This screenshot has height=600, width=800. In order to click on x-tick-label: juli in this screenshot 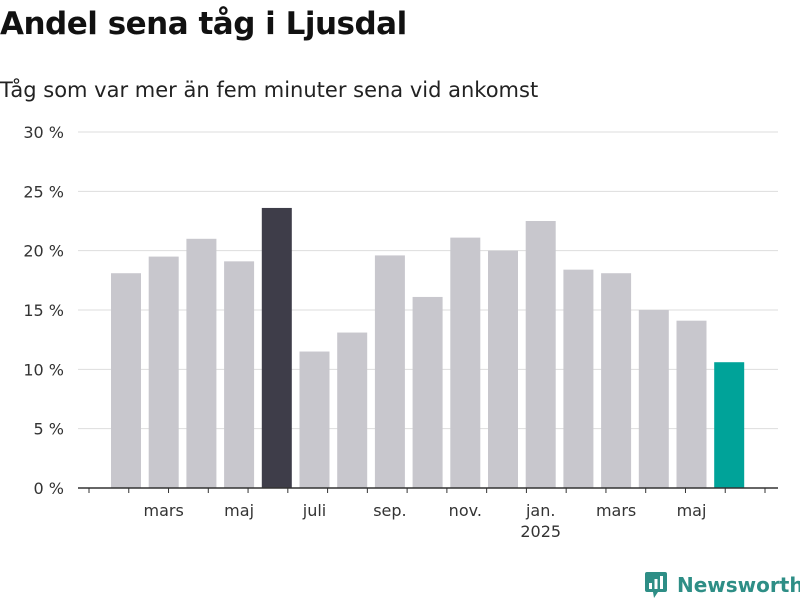, I will do `click(314, 510)`.